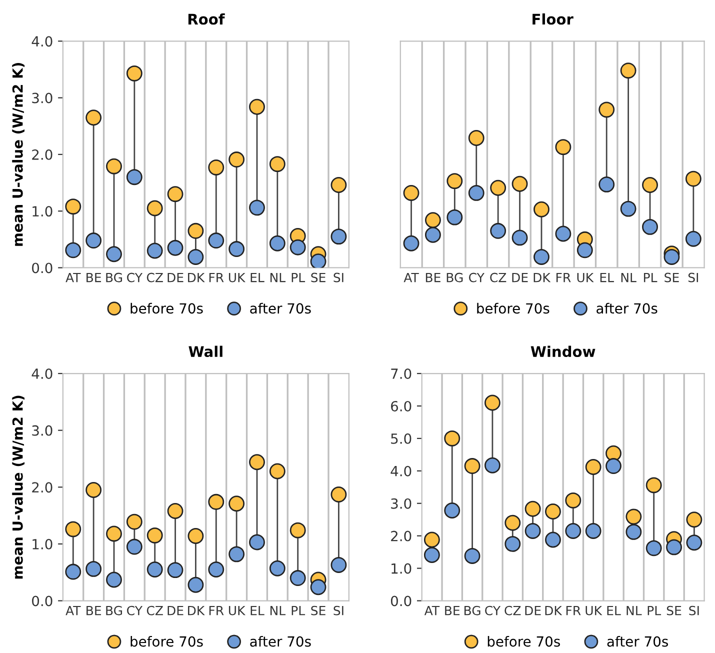  What do you see at coordinates (135, 277) in the screenshot?
I see `x-tick-label: CY` at bounding box center [135, 277].